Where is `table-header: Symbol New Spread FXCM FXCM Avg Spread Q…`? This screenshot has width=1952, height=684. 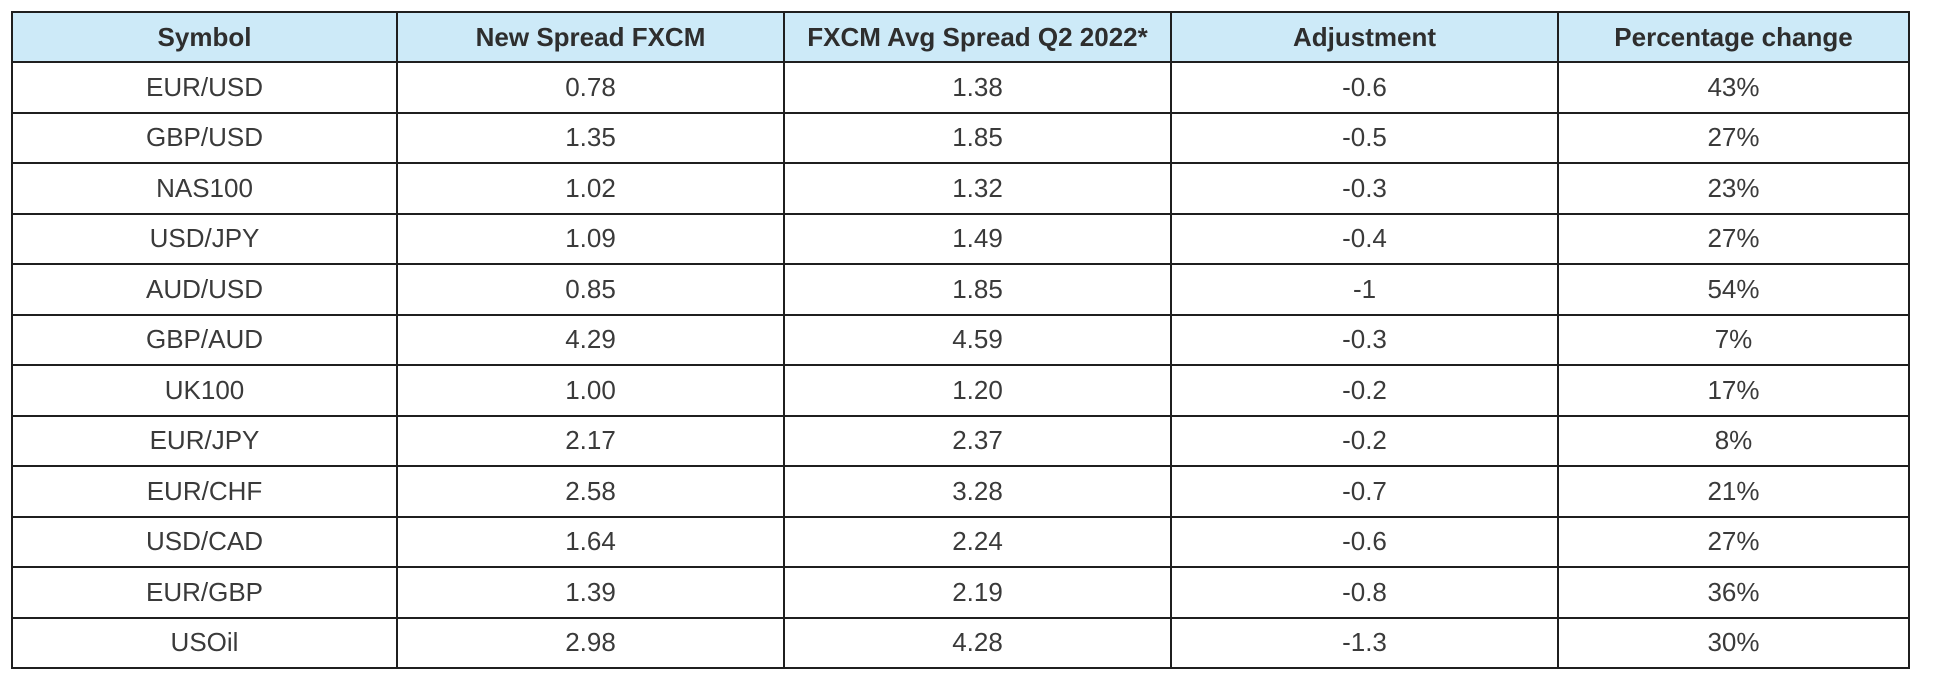
table-header: Symbol New Spread FXCM FXCM Avg Spread Q… is located at coordinates (960, 37).